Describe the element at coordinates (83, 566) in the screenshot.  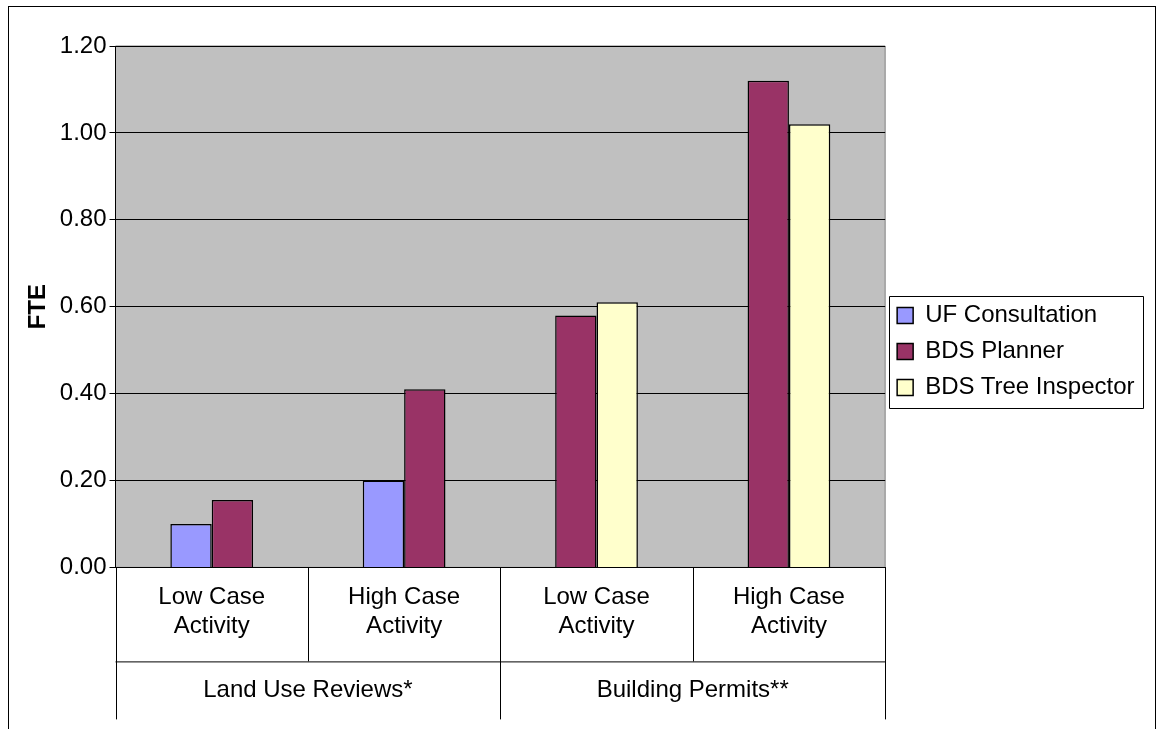
I see `y-tick-label: 0.00` at that location.